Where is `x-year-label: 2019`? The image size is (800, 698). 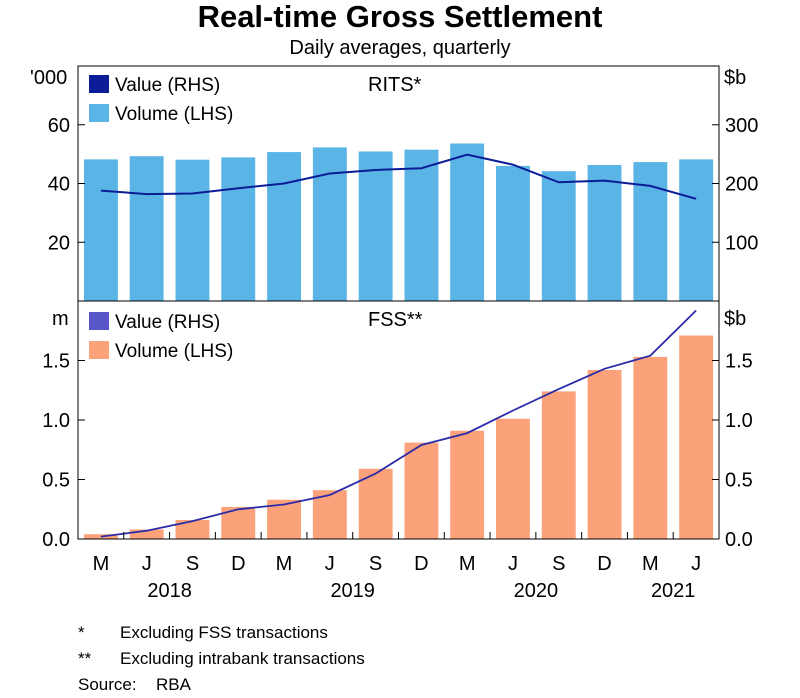 x-year-label: 2019 is located at coordinates (352, 591).